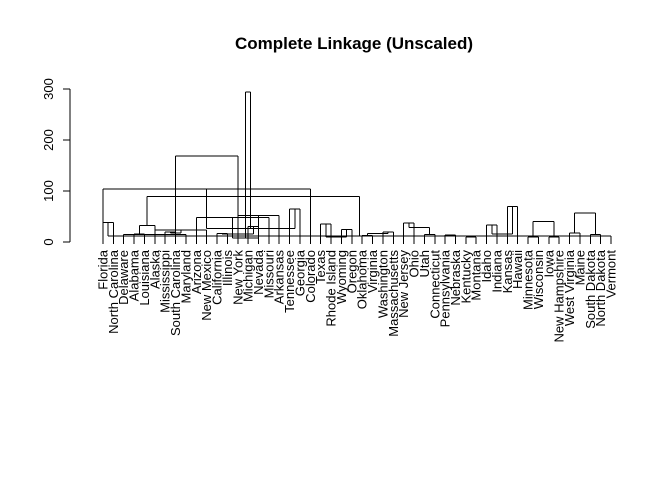  What do you see at coordinates (165, 281) in the screenshot?
I see `leaf-label: Mississippi` at bounding box center [165, 281].